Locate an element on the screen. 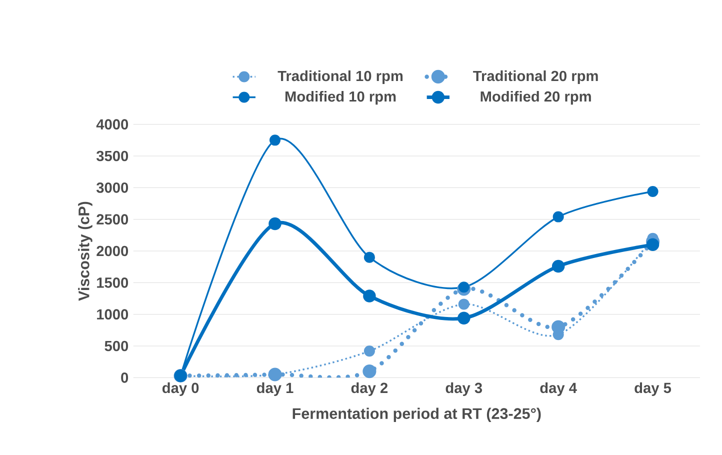 The image size is (722, 455). legend-label: Traditional 20 rpm is located at coordinates (535, 77).